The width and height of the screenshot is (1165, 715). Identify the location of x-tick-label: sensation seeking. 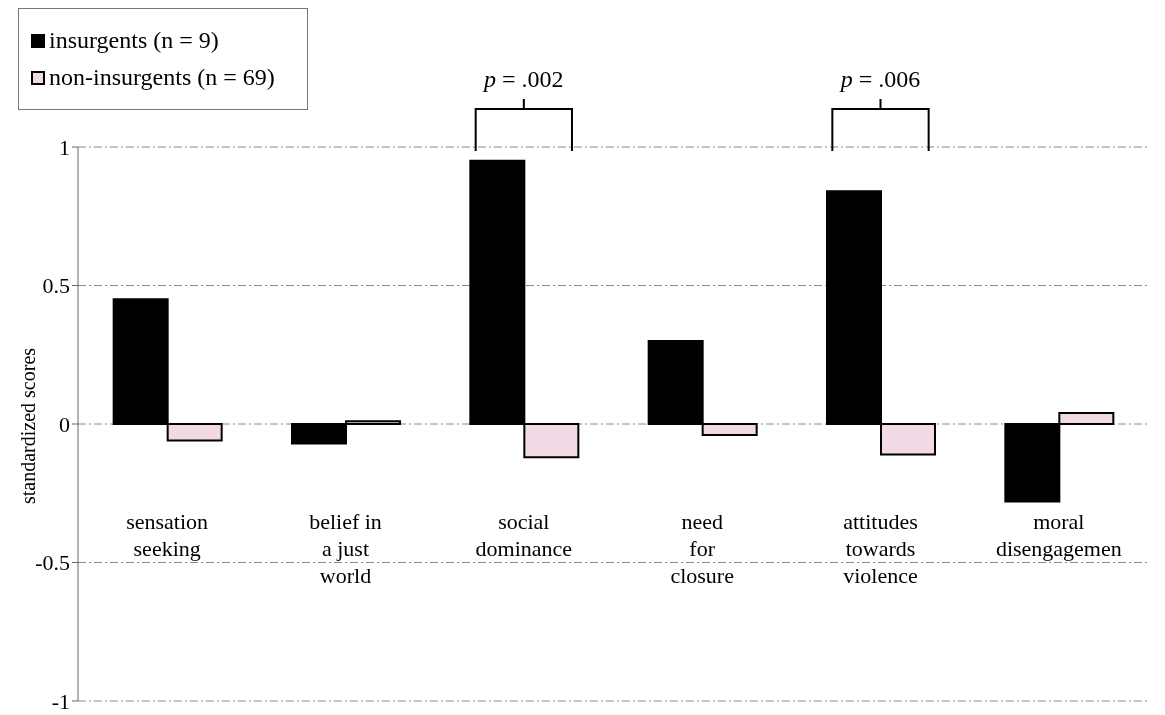
(167, 535).